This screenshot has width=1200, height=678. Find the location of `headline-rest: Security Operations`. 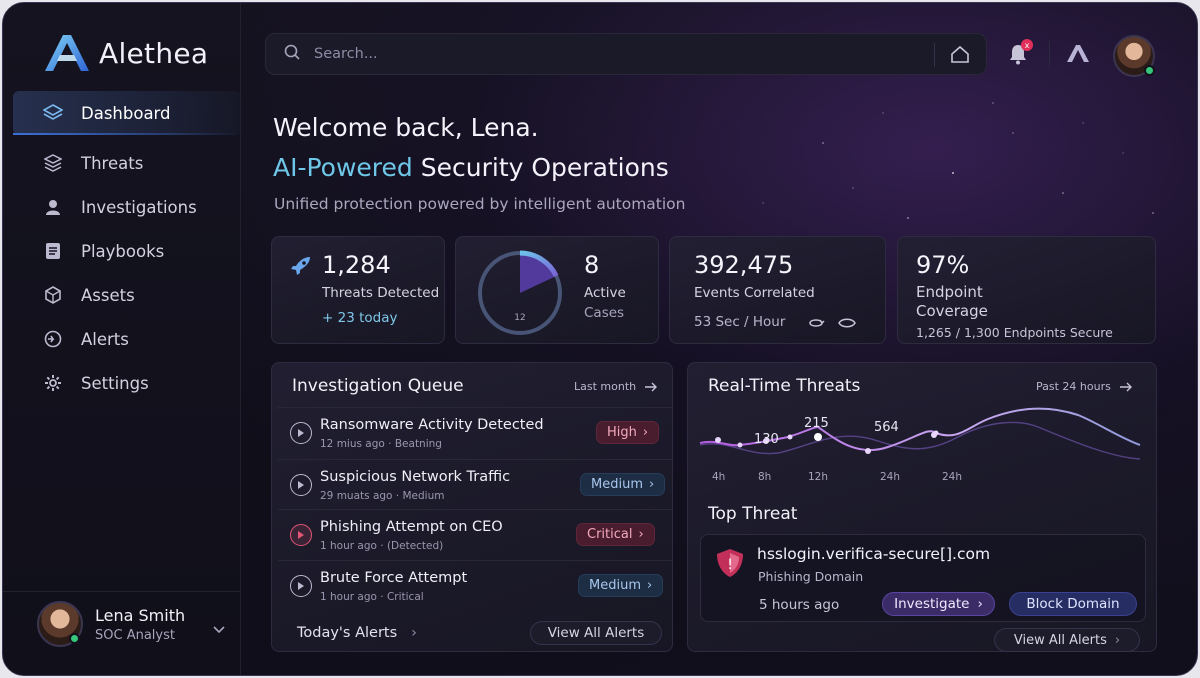

headline-rest: Security Operations is located at coordinates (544, 167).